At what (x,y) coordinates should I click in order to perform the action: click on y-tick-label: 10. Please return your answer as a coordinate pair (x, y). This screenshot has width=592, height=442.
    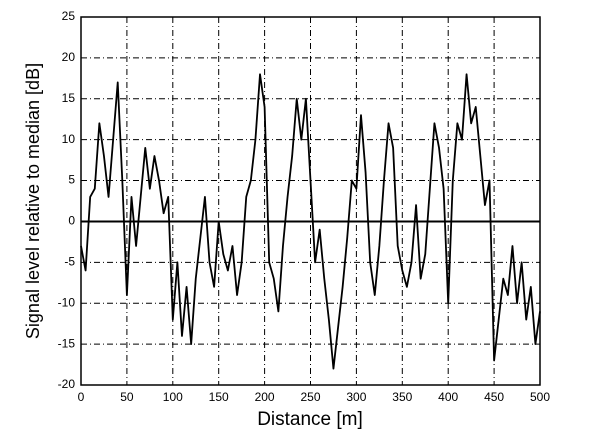
    Looking at the image, I should click on (69, 139).